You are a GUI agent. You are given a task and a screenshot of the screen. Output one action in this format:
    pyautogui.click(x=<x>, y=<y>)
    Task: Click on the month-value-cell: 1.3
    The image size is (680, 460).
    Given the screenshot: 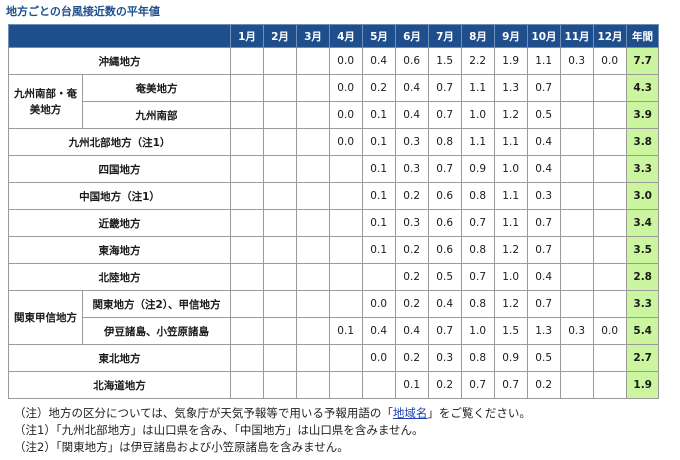 What is the action you would take?
    pyautogui.click(x=511, y=88)
    